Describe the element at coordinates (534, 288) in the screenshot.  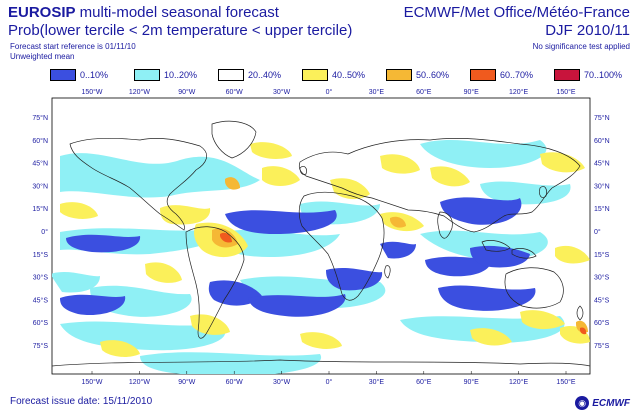
I see `australia-coast` at that location.